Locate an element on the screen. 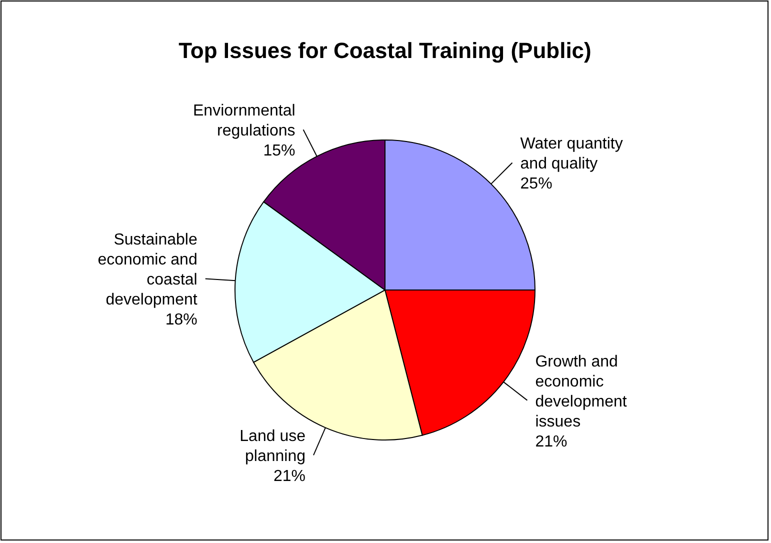  slice-label: Water quantity and quality is located at coordinates (571, 154).